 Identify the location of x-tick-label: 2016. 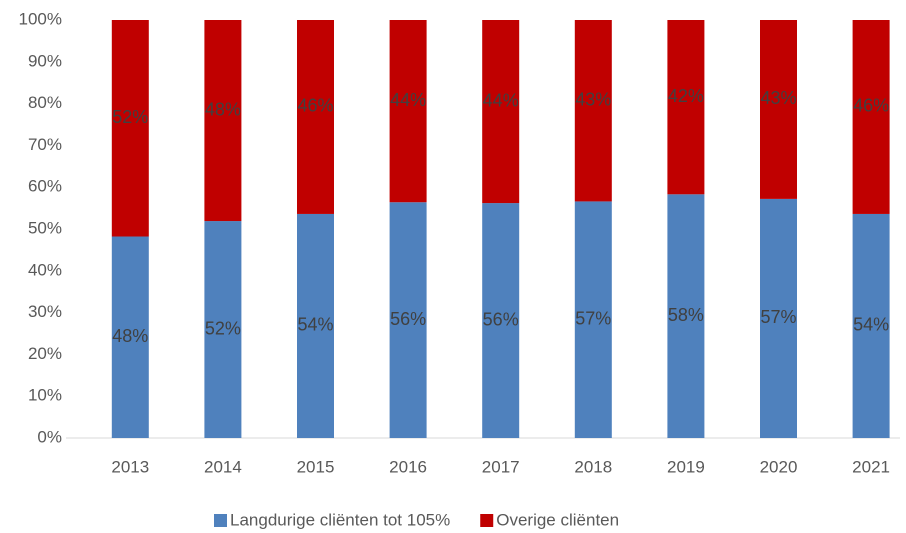
(408, 466).